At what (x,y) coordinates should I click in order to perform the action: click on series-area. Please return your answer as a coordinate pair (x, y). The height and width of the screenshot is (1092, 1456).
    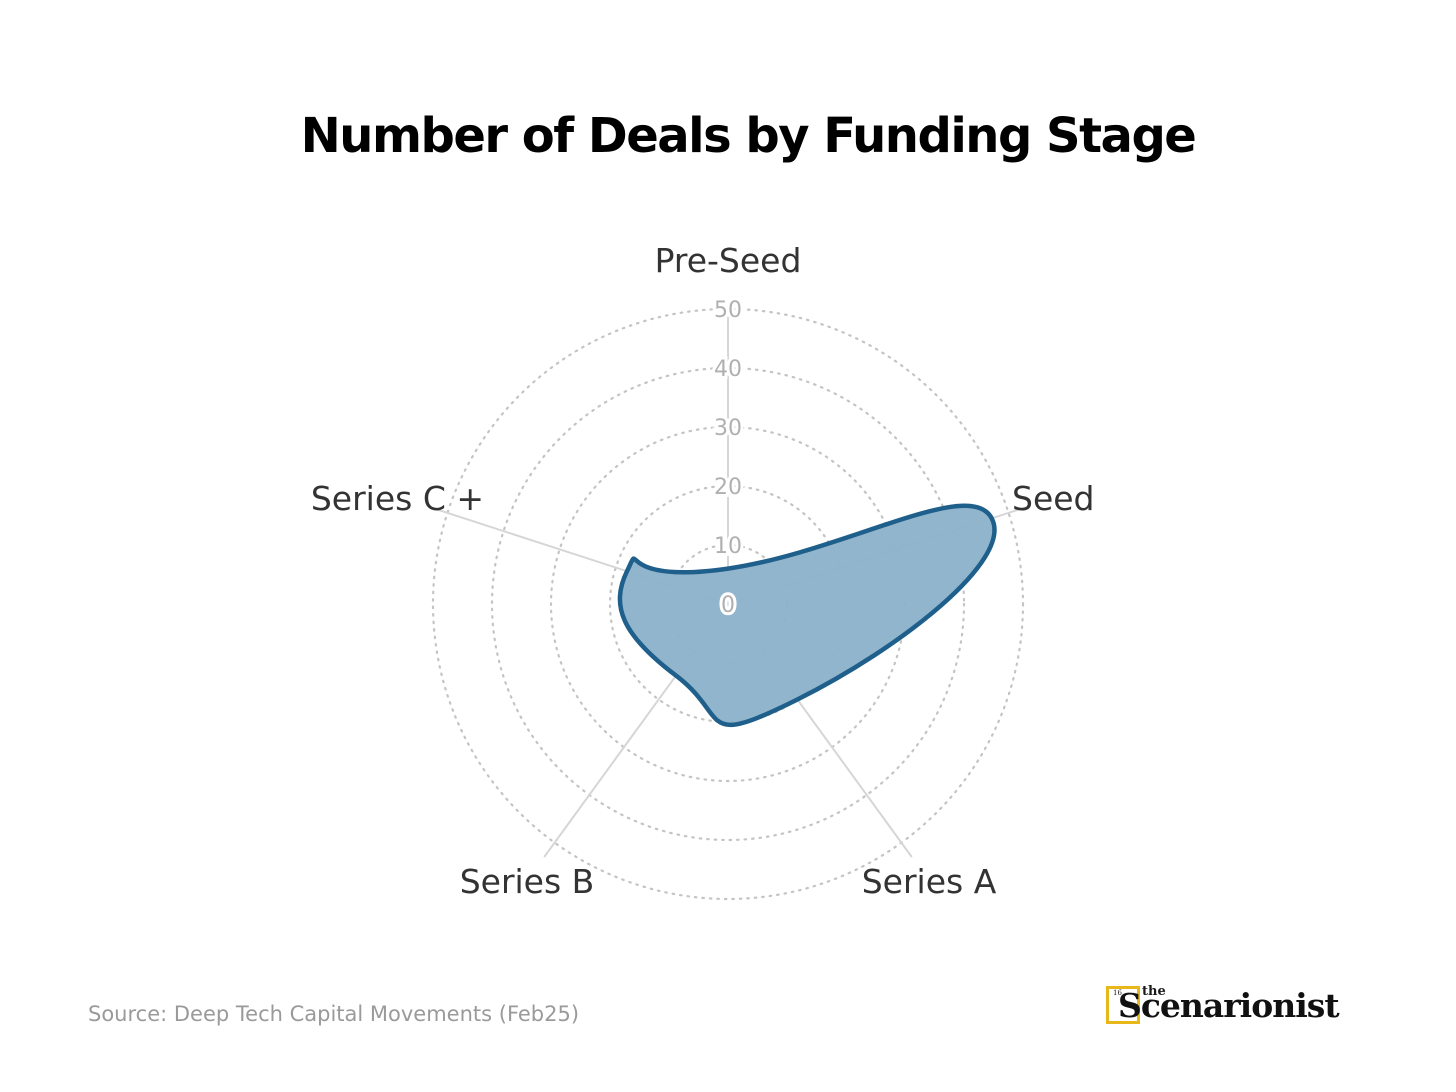
    Looking at the image, I should click on (807, 615).